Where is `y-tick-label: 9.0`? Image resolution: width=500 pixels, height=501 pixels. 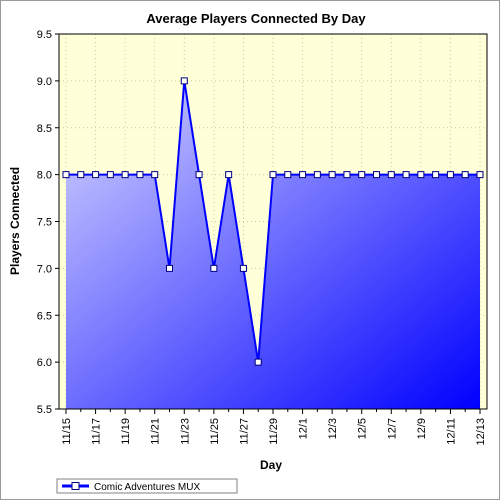
y-tick-label: 9.0 is located at coordinates (44, 82).